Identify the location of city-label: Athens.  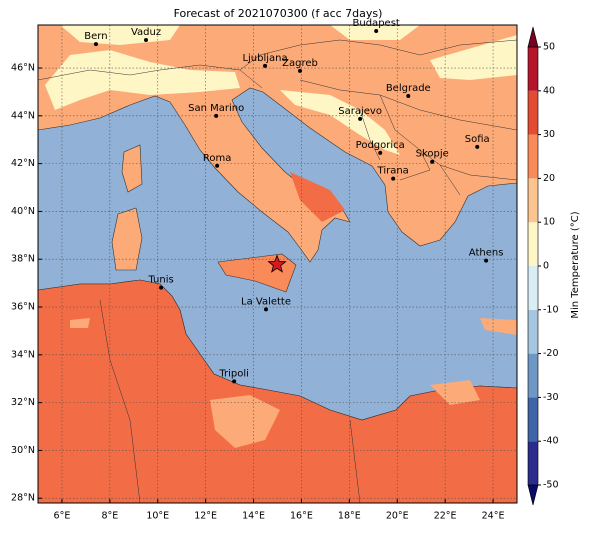
(486, 253).